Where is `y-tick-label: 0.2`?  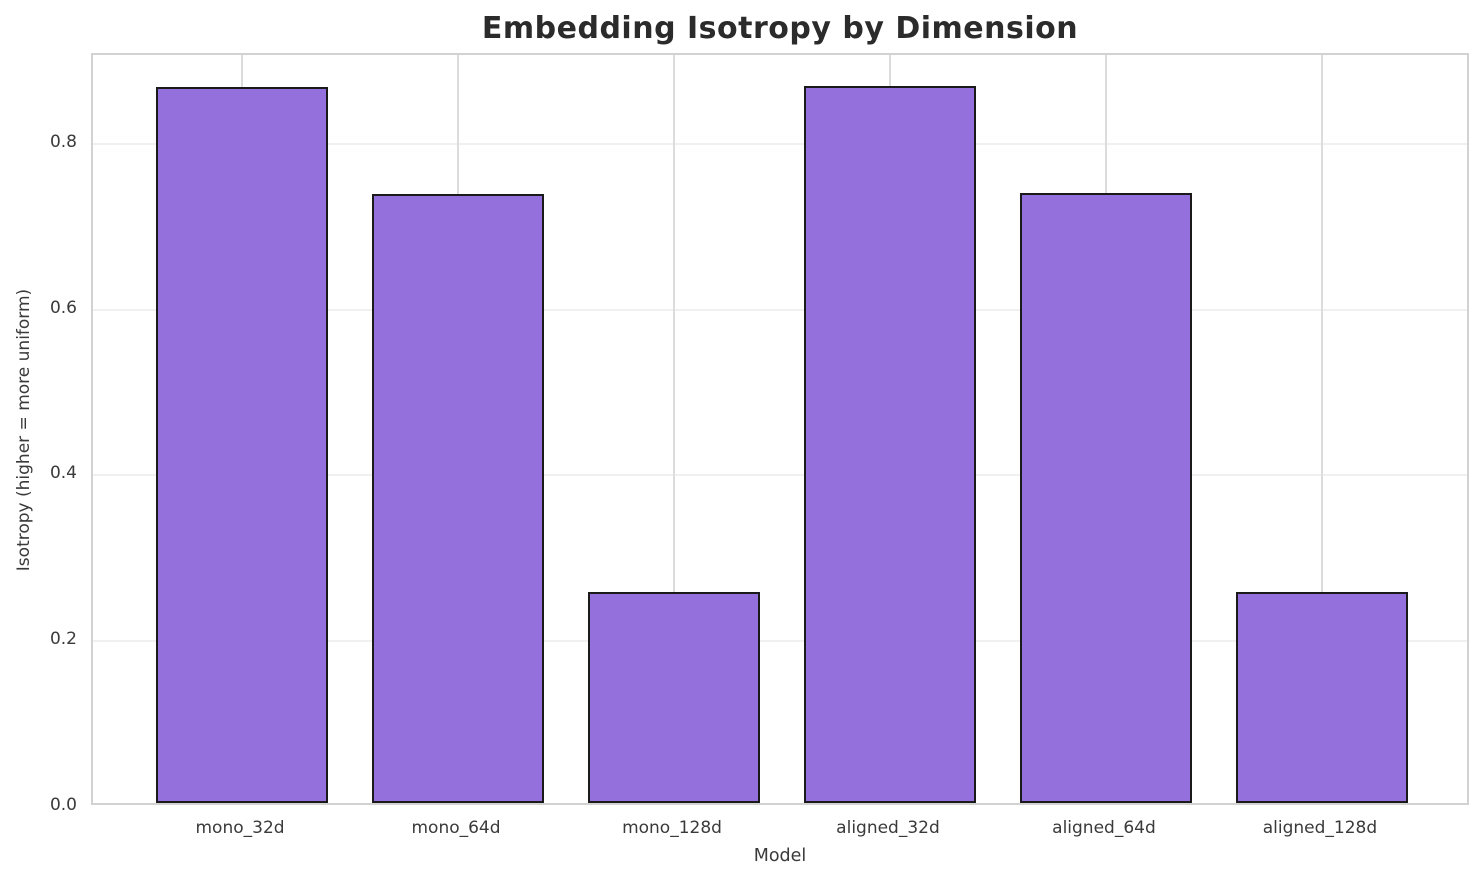
y-tick-label: 0.2 is located at coordinates (63, 639).